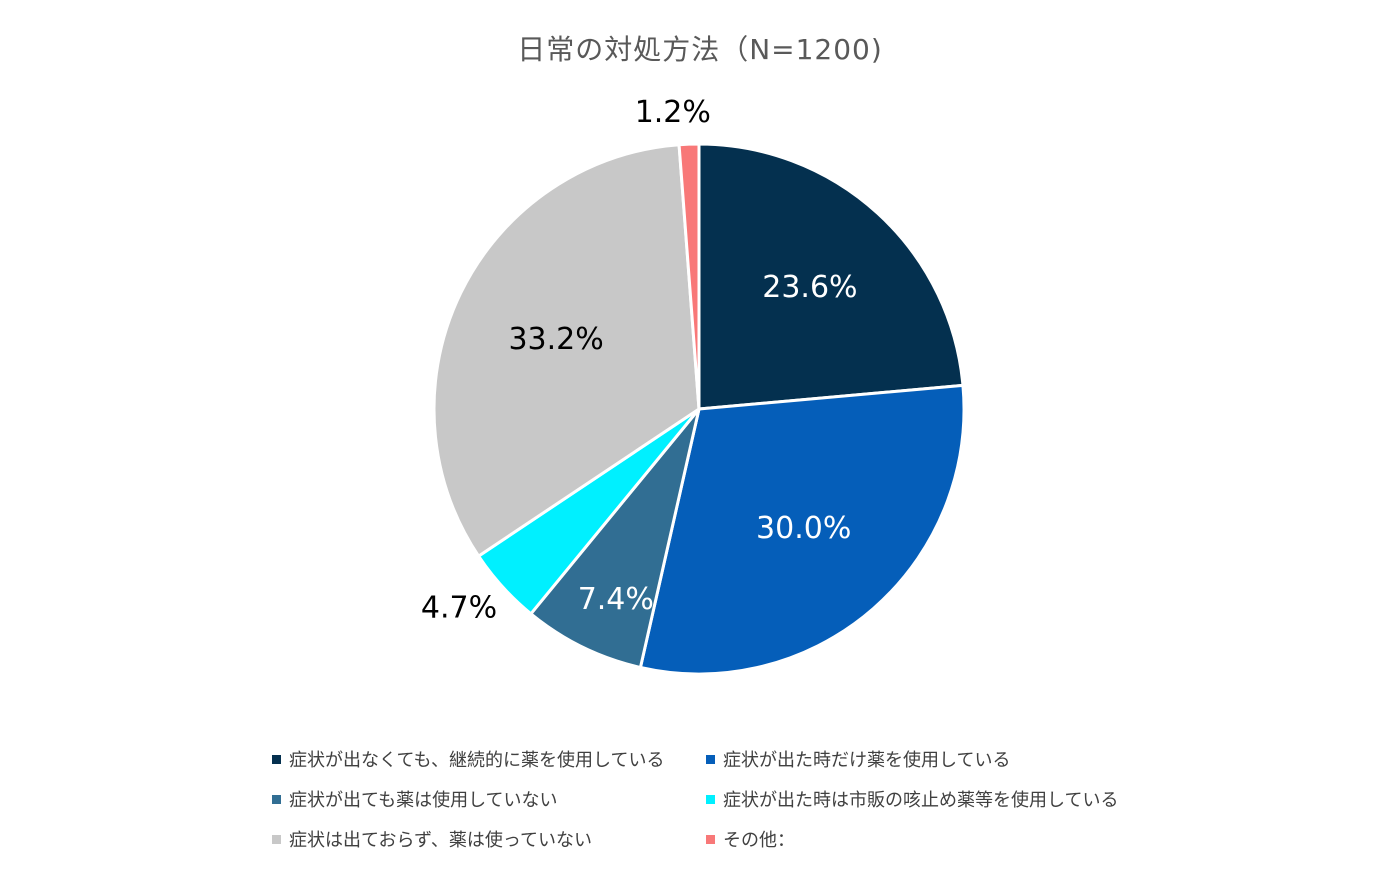 The image size is (1400, 876). Describe the element at coordinates (440, 840) in the screenshot. I see `legend-label: 症状は出ておらず、薬は使っていない` at that location.